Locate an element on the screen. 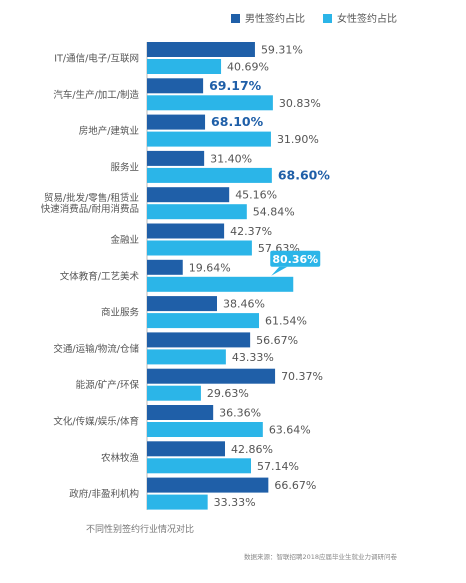 The width and height of the screenshot is (466, 583). value-label: 59.31% is located at coordinates (282, 50).